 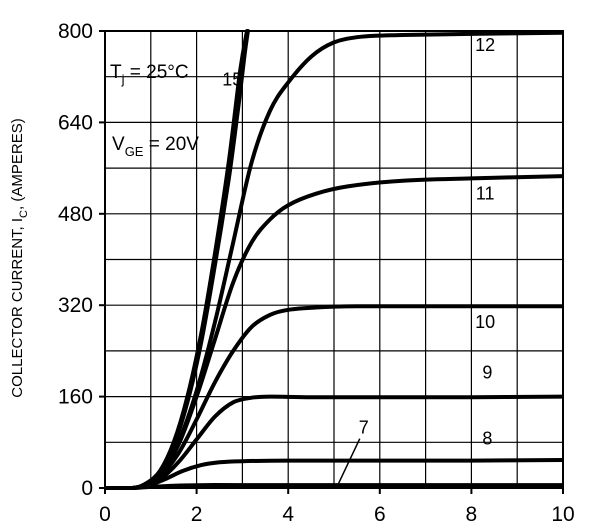 I want to click on curve-label: 12, so click(x=485, y=45).